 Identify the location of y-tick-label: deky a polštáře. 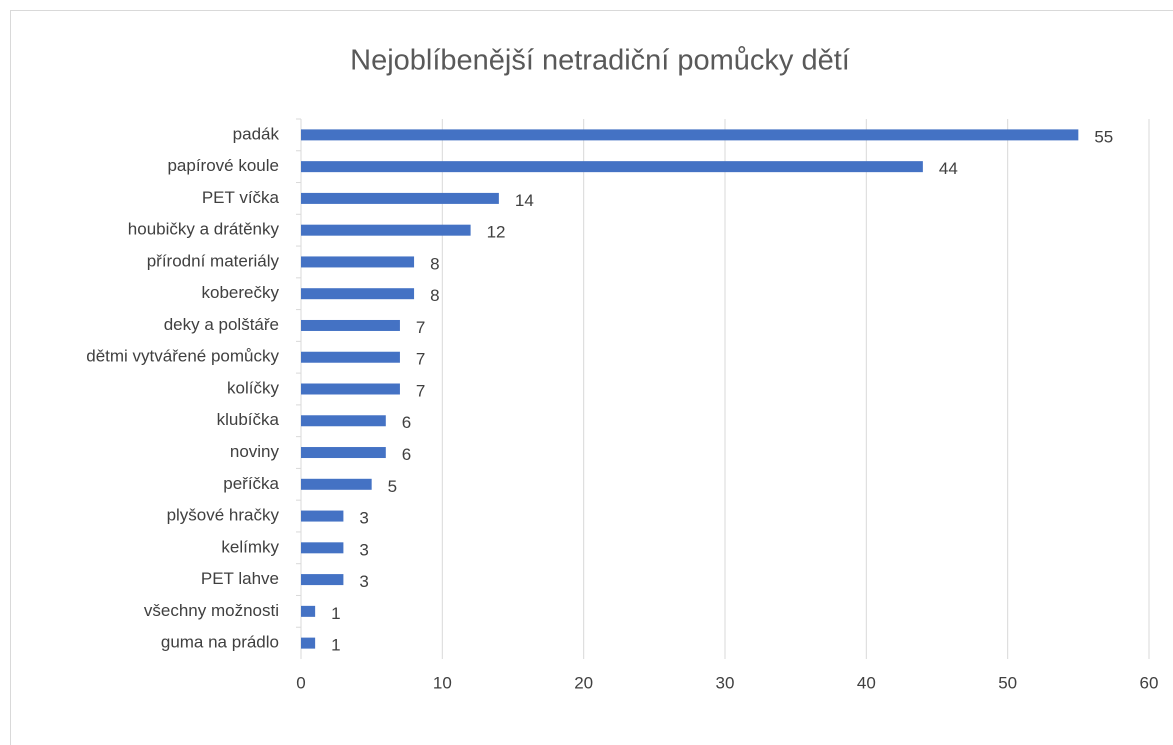
(221, 324).